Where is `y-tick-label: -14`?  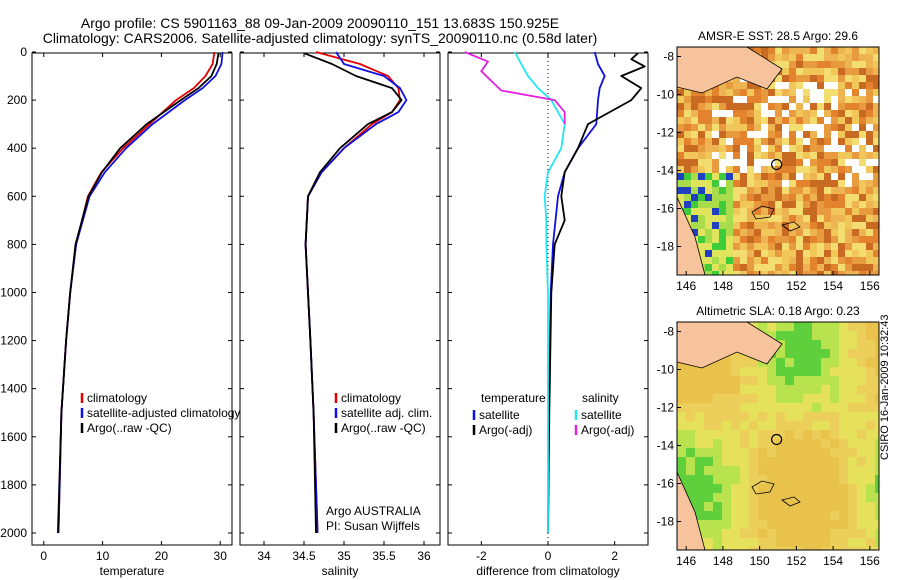 y-tick-label: -14 is located at coordinates (666, 446).